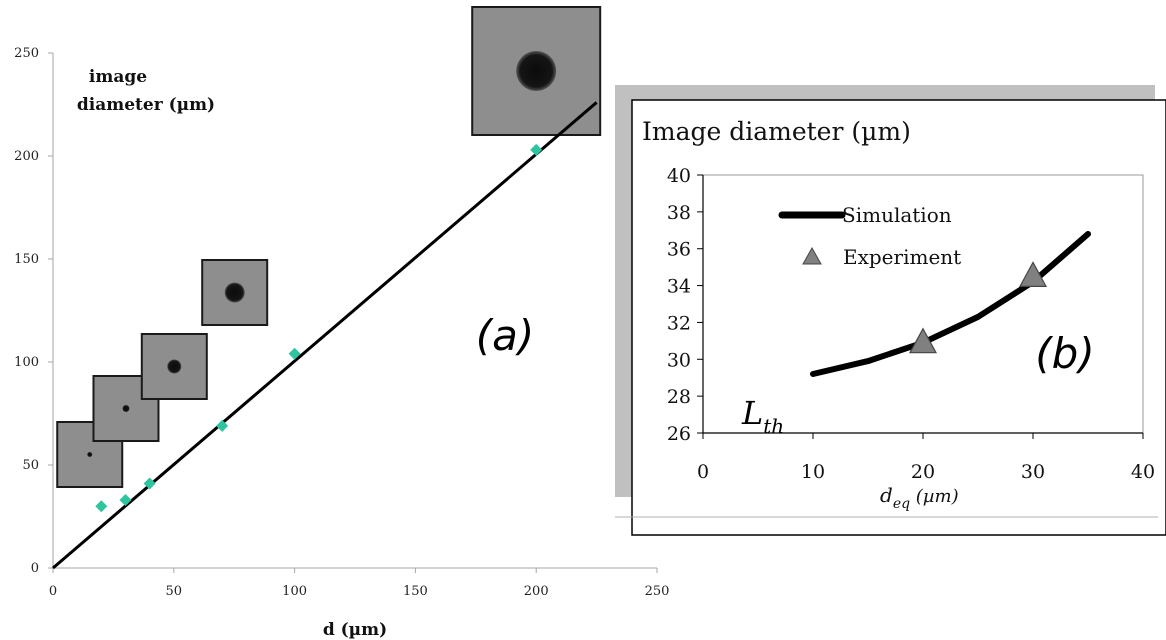 Image resolution: width=1166 pixels, height=640 pixels. Describe the element at coordinates (679, 397) in the screenshot. I see `chart-b-y-tick-label: 28` at that location.